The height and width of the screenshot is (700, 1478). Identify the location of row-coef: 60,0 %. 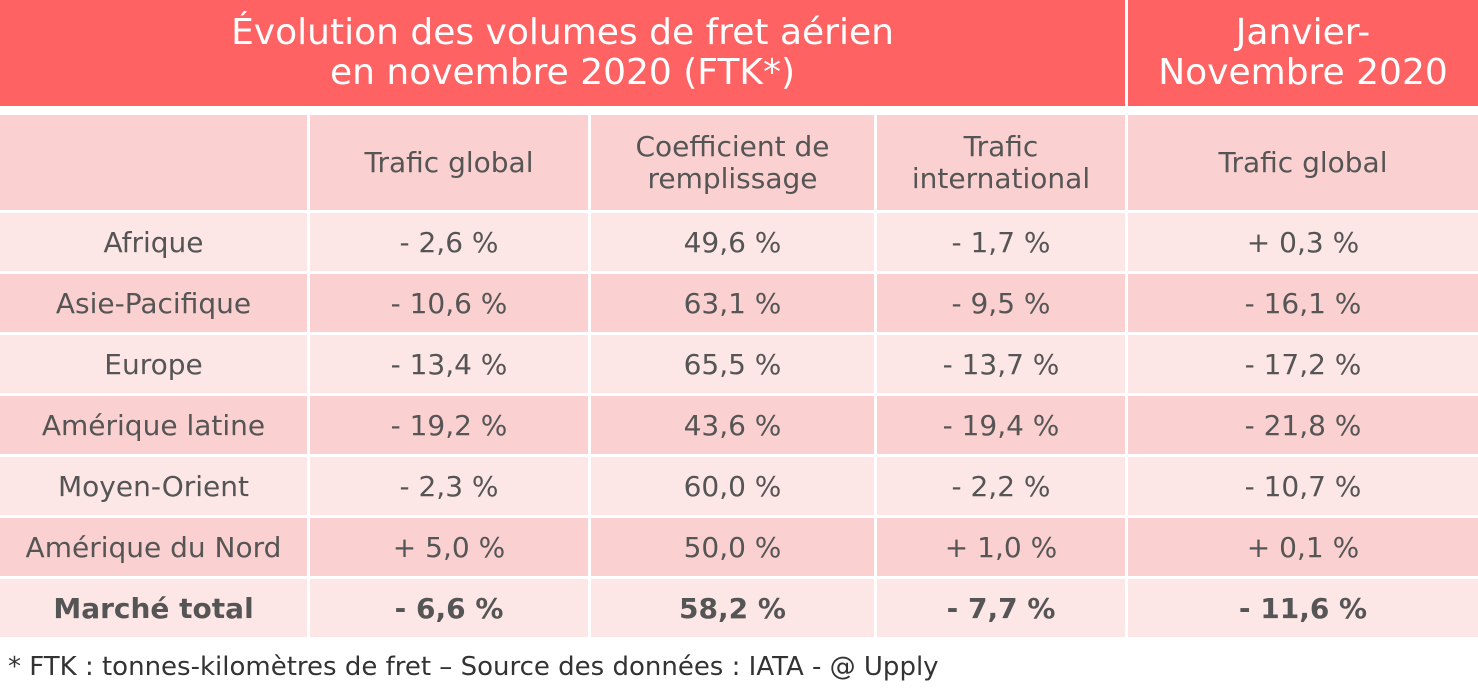
(732, 486).